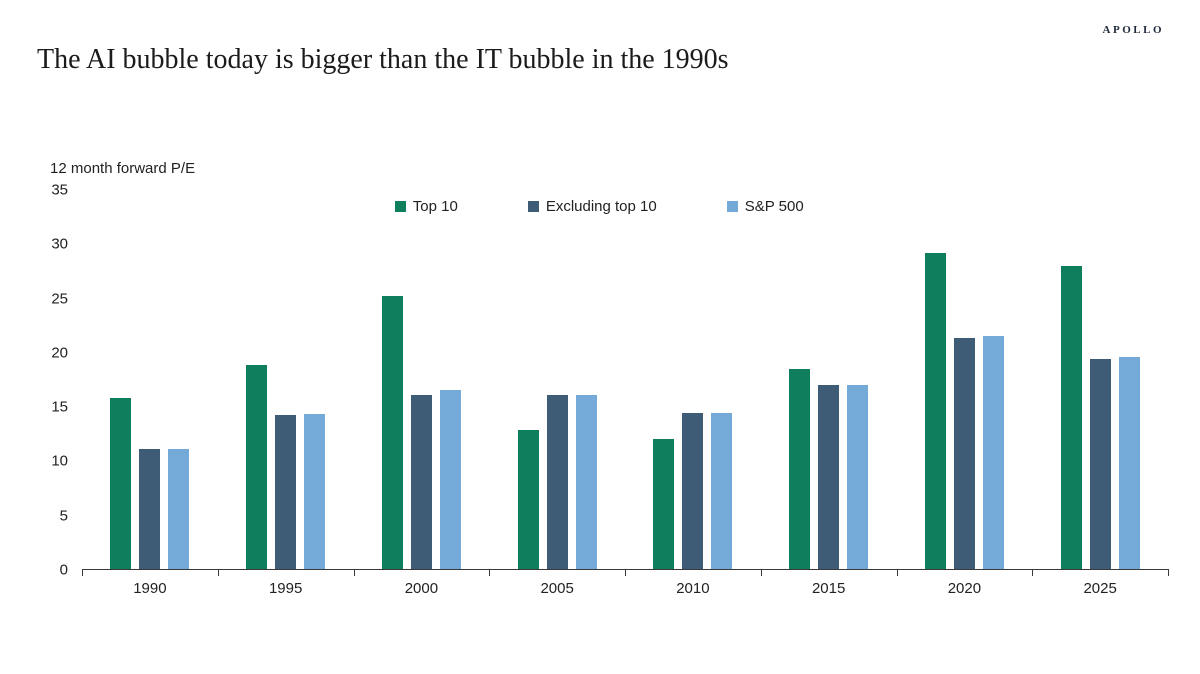 The height and width of the screenshot is (674, 1200). Describe the element at coordinates (150, 588) in the screenshot. I see `x-axis-label: 1990` at that location.